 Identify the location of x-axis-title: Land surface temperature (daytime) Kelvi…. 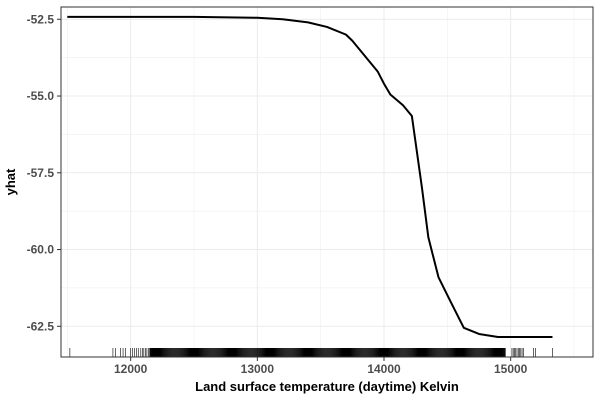
(327, 386).